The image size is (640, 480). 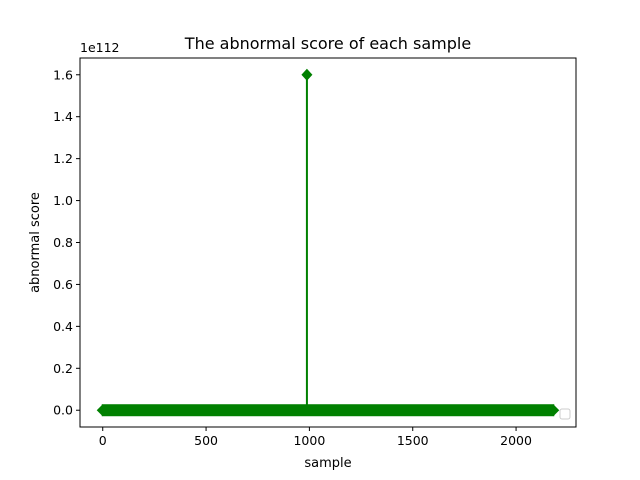 I want to click on y-tick-label: 0.0, so click(x=63, y=410).